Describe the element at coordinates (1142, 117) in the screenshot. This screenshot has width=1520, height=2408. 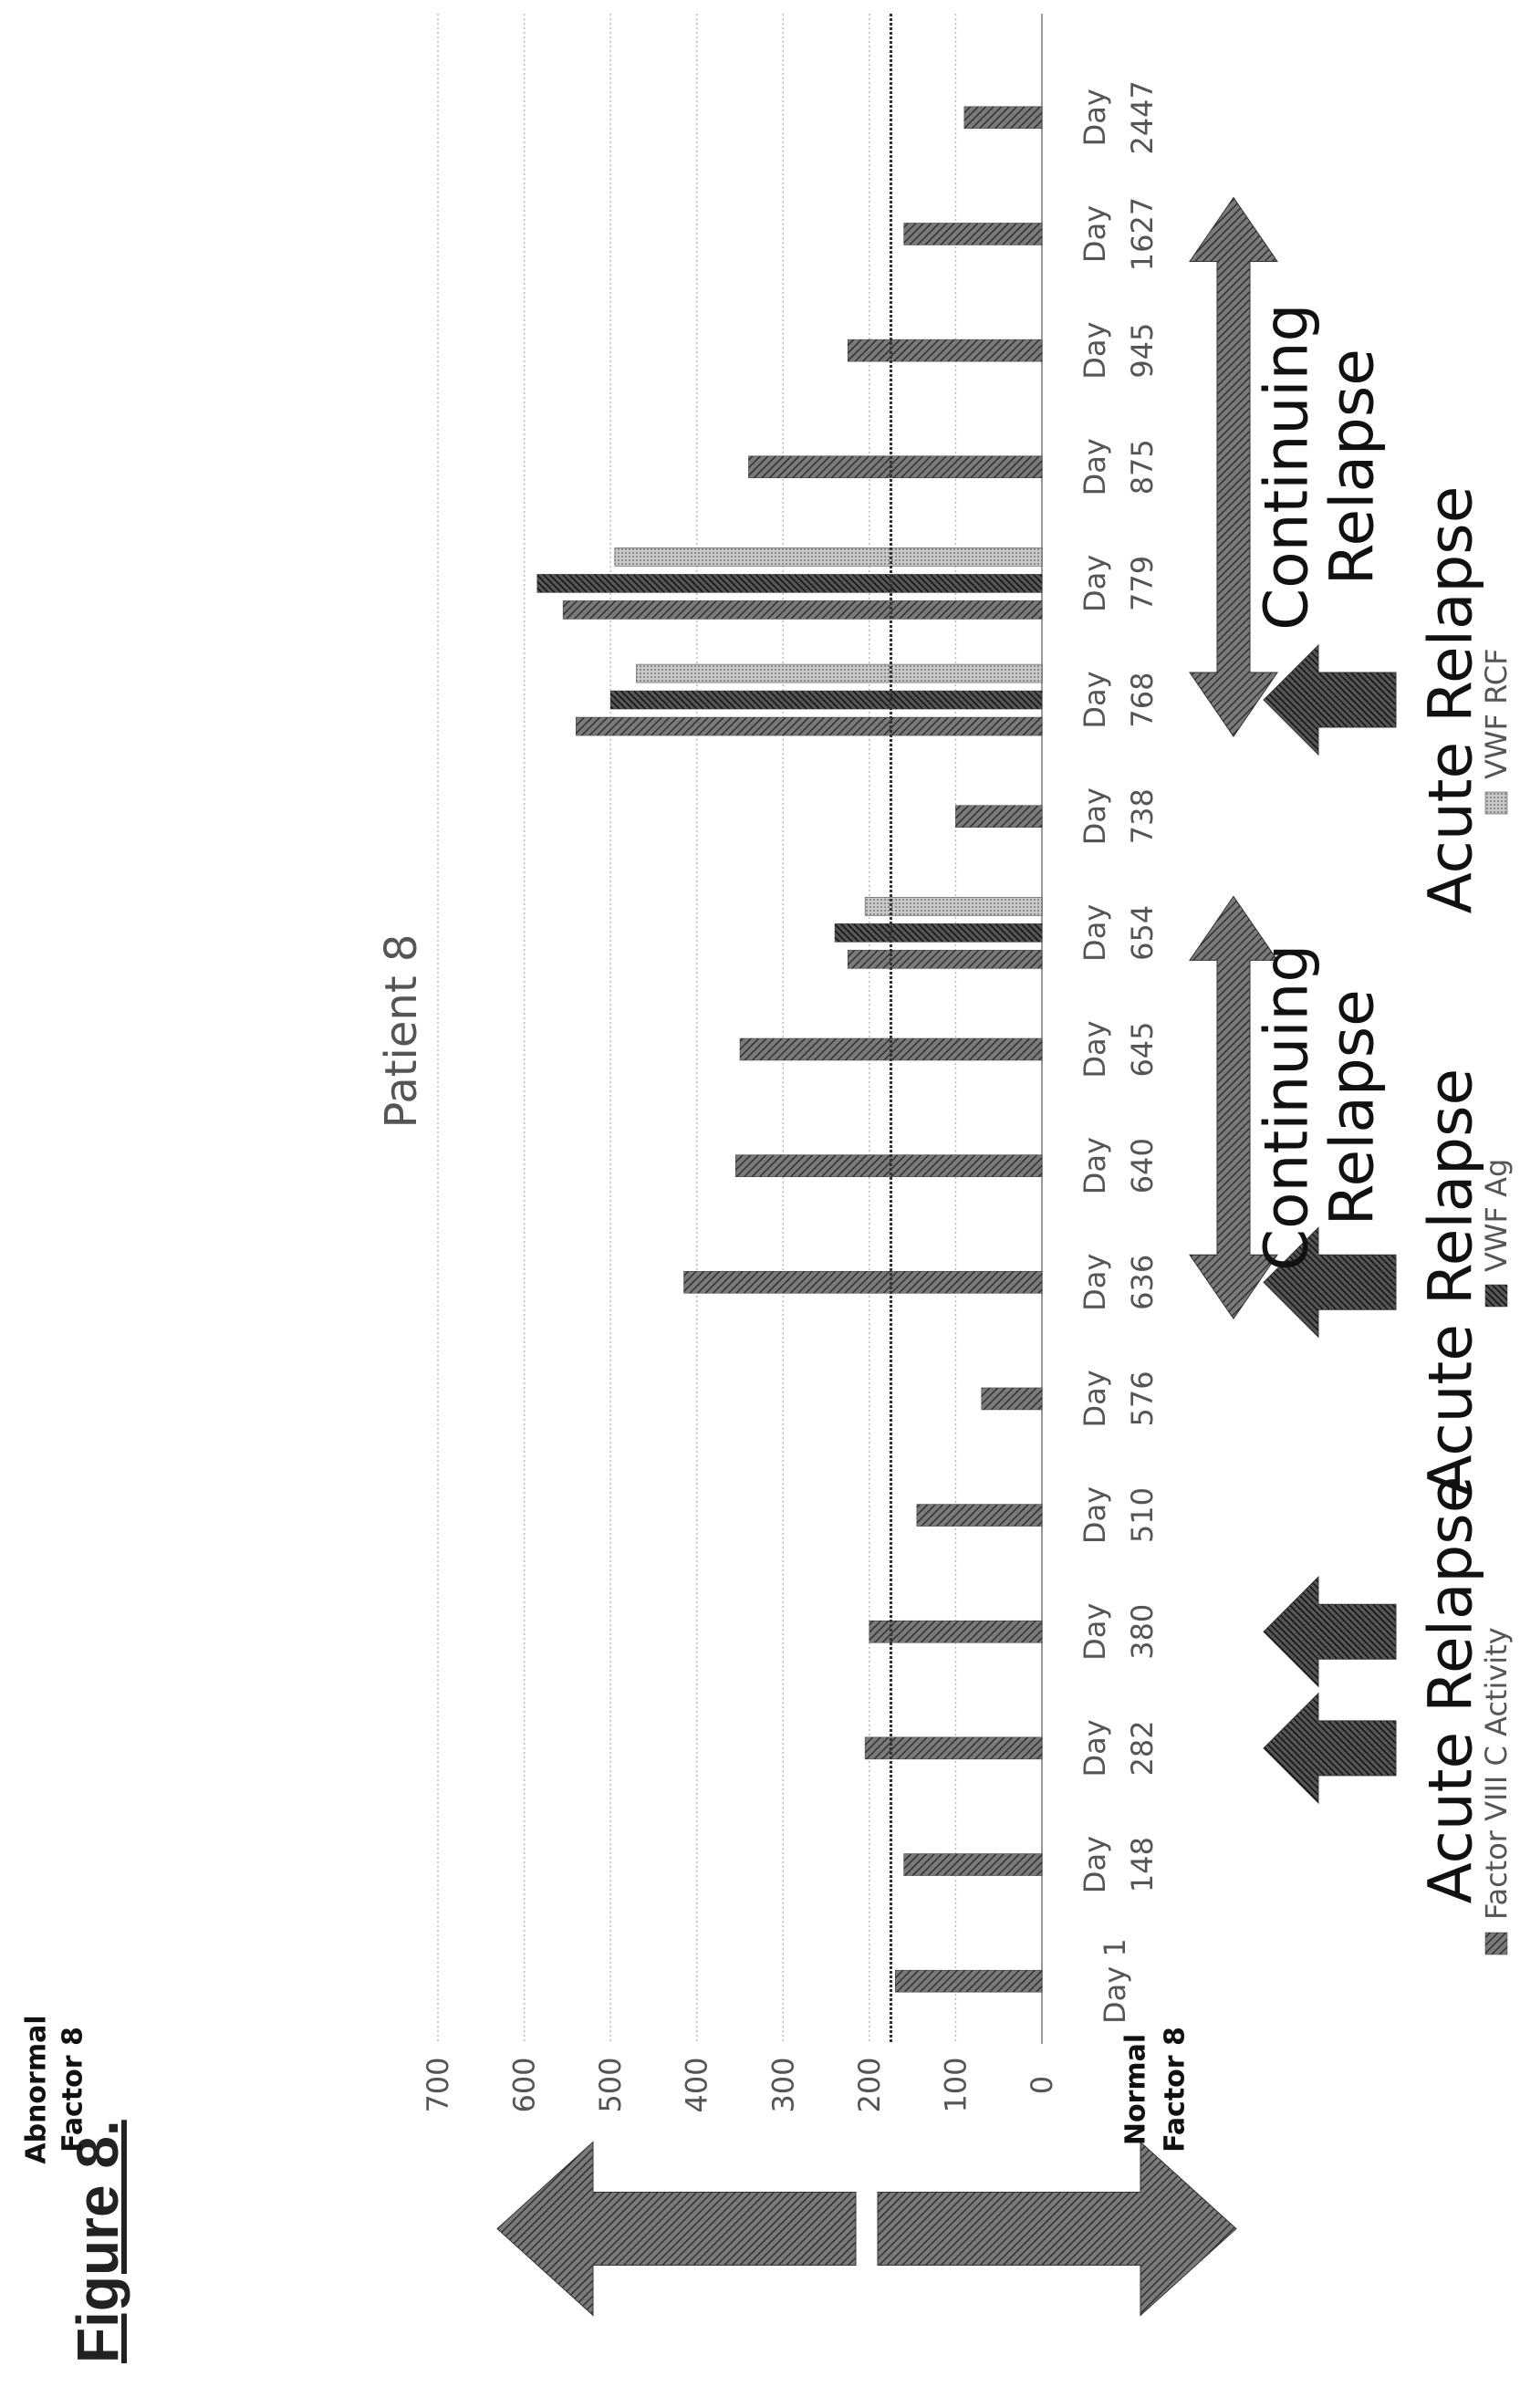
I see `x-tick-label: 2447` at that location.